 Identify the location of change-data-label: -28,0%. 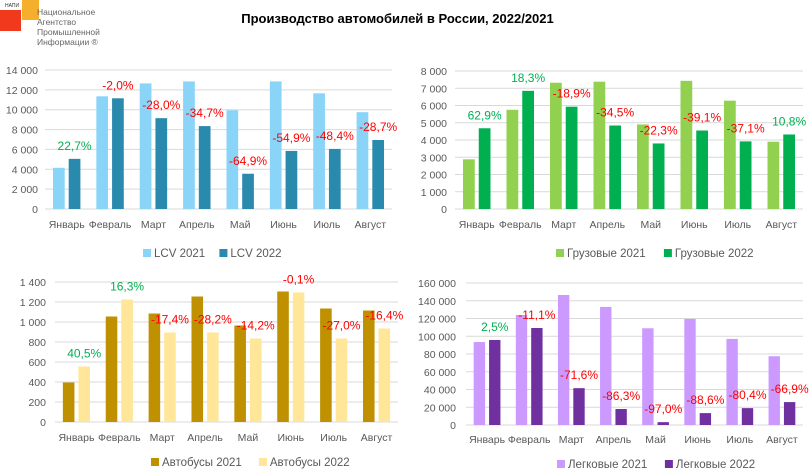
(161, 105).